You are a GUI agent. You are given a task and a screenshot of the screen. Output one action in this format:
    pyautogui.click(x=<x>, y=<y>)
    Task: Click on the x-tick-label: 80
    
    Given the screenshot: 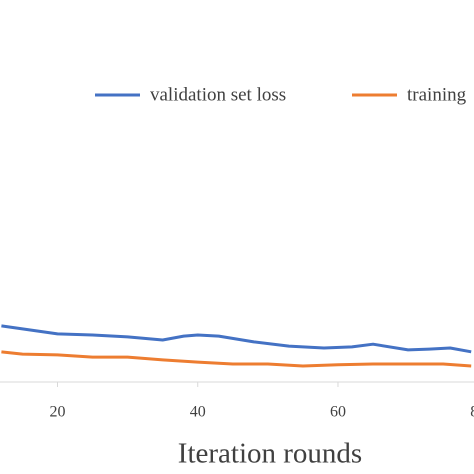 What is the action you would take?
    pyautogui.click(x=472, y=412)
    